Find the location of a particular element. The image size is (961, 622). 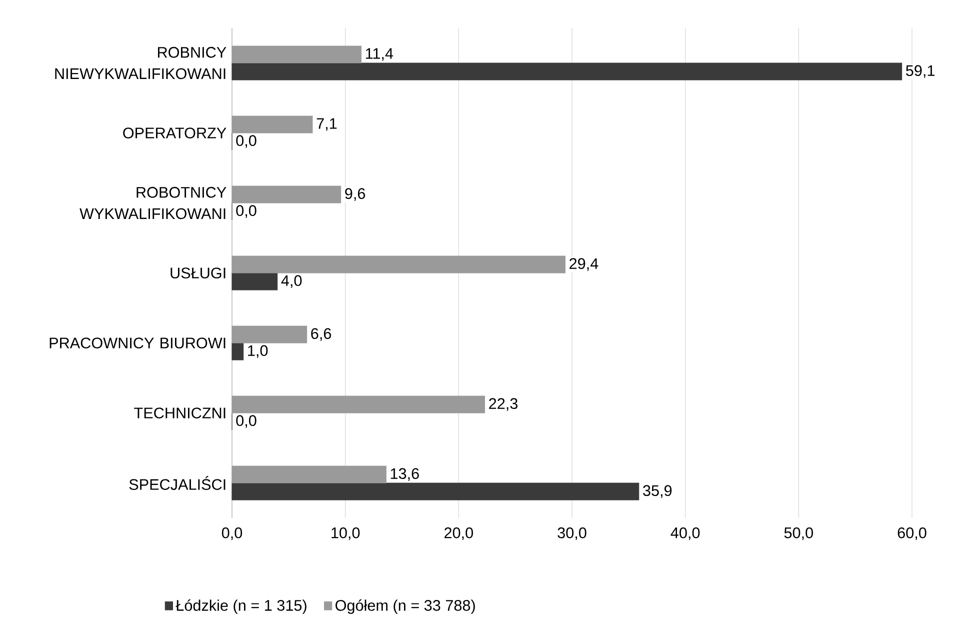

x-tick-label: 10,0 is located at coordinates (346, 533).